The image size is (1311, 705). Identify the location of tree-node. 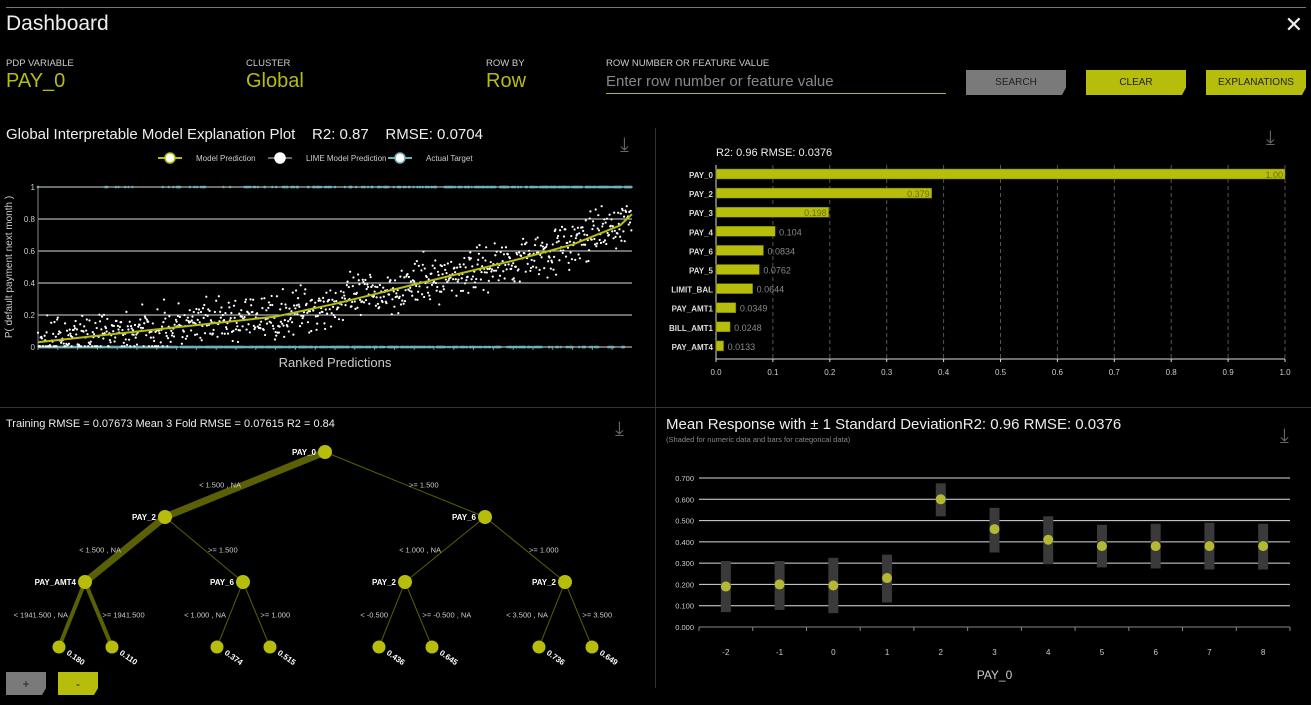
(592, 647).